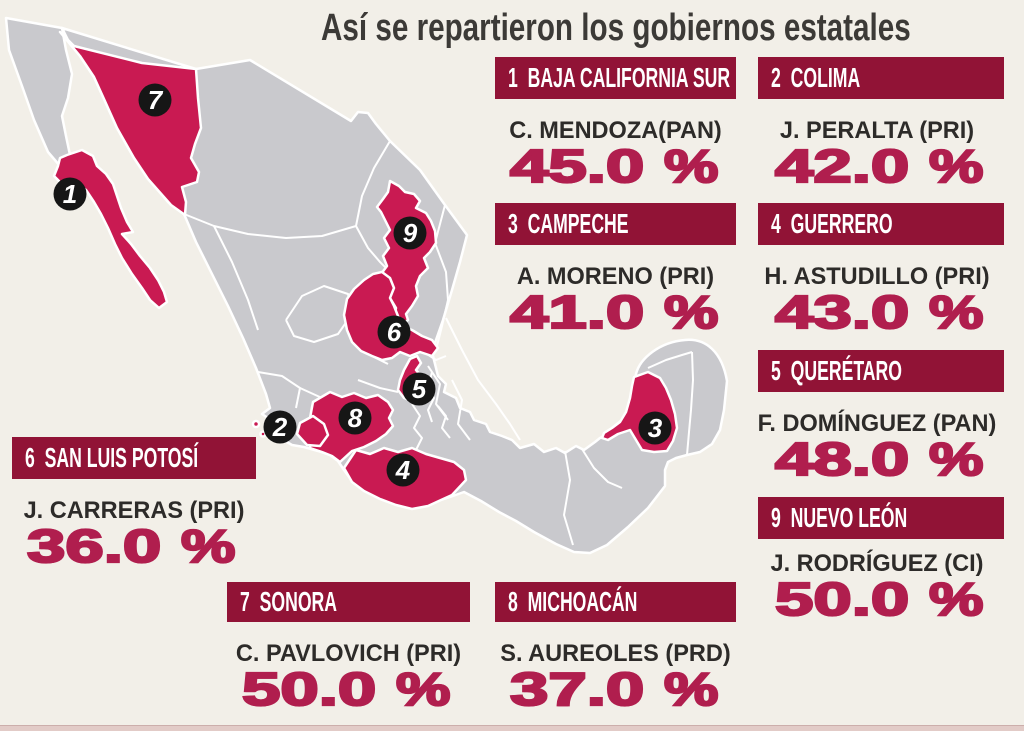 Image resolution: width=1024 pixels, height=731 pixels. I want to click on svg-text: 5, so click(419, 389).